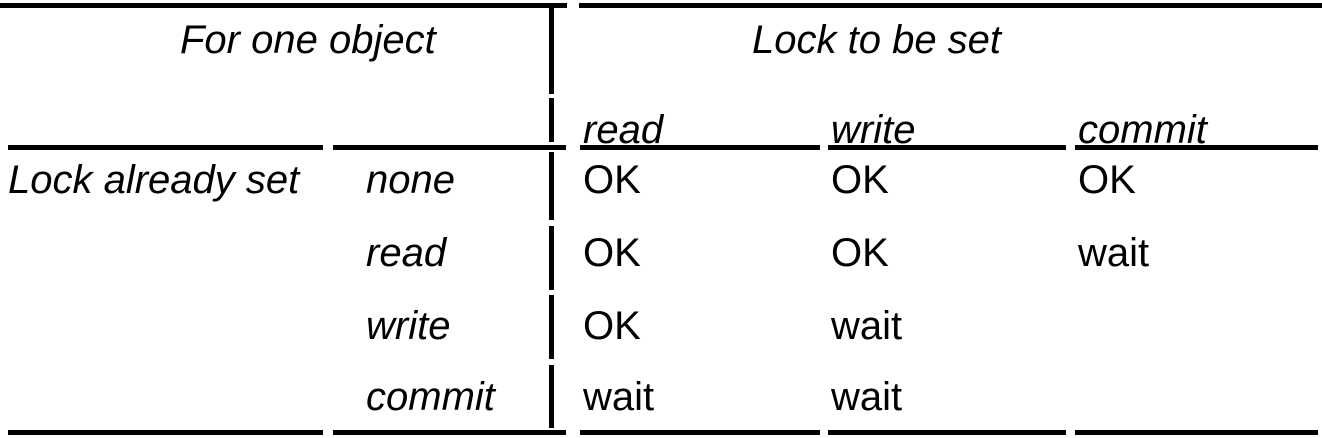  I want to click on corner-label: For one object, so click(308, 40).